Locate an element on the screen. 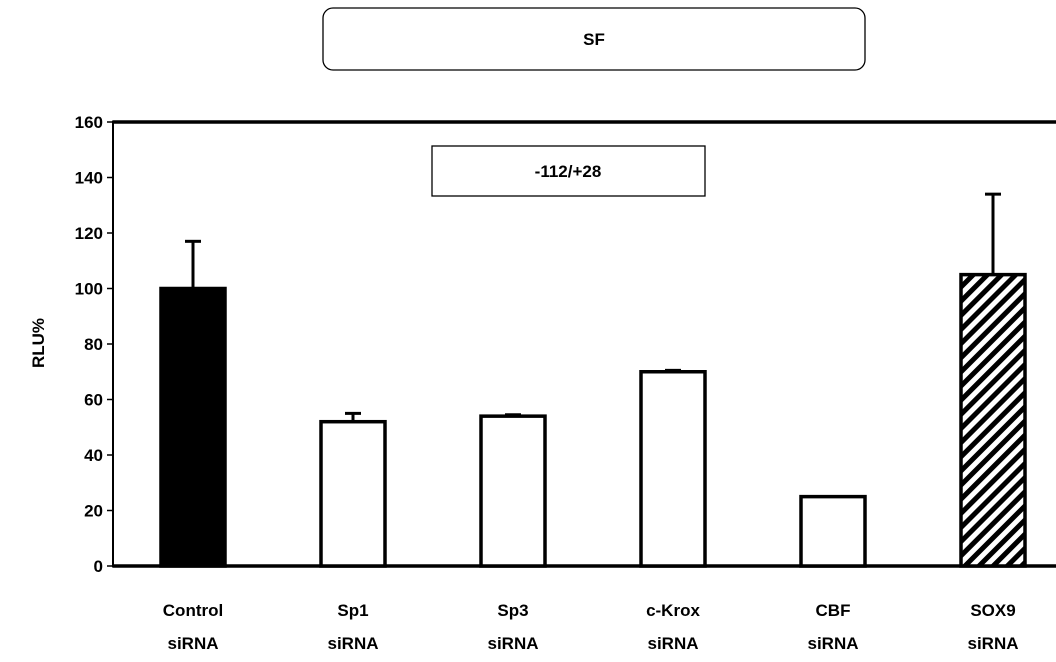  title-box is located at coordinates (594, 39).